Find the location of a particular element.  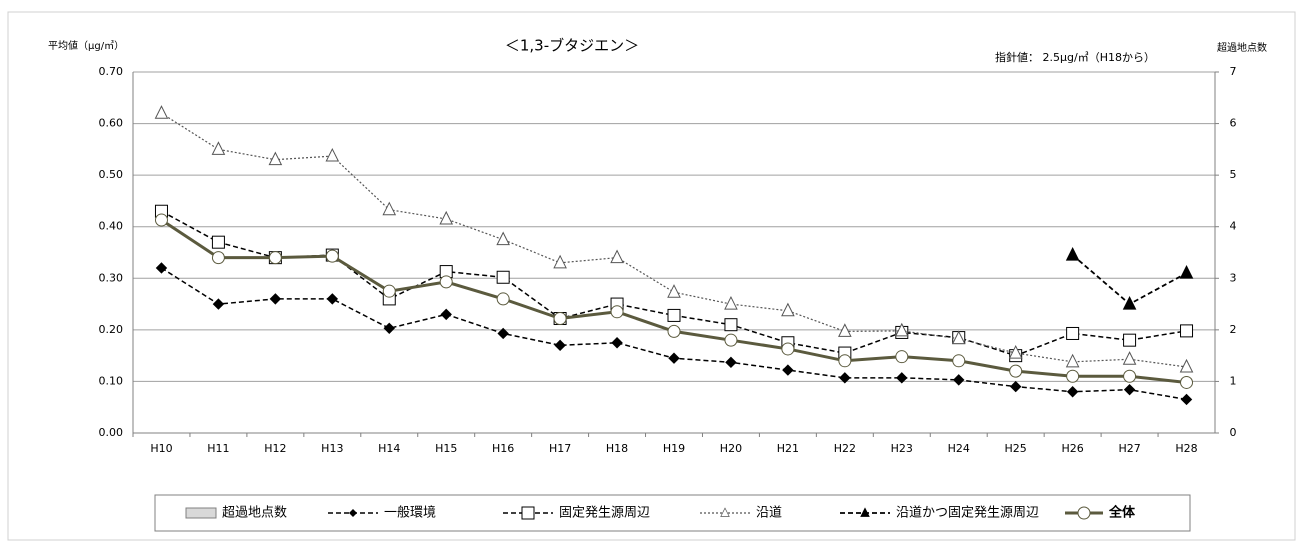

x-tick-label: H16 is located at coordinates (503, 448).